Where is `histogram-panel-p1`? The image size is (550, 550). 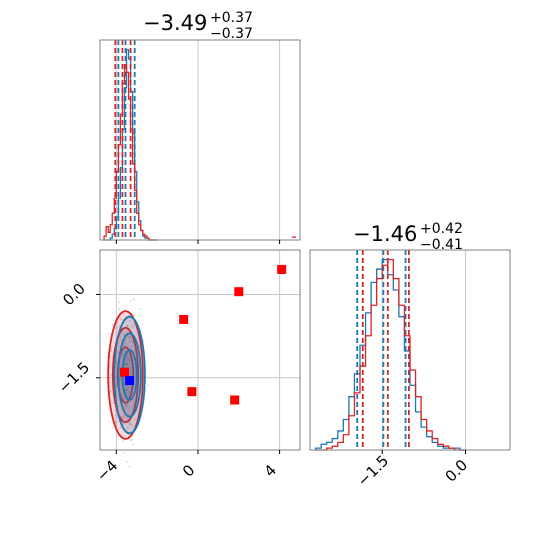 histogram-panel-p1 is located at coordinates (200, 141).